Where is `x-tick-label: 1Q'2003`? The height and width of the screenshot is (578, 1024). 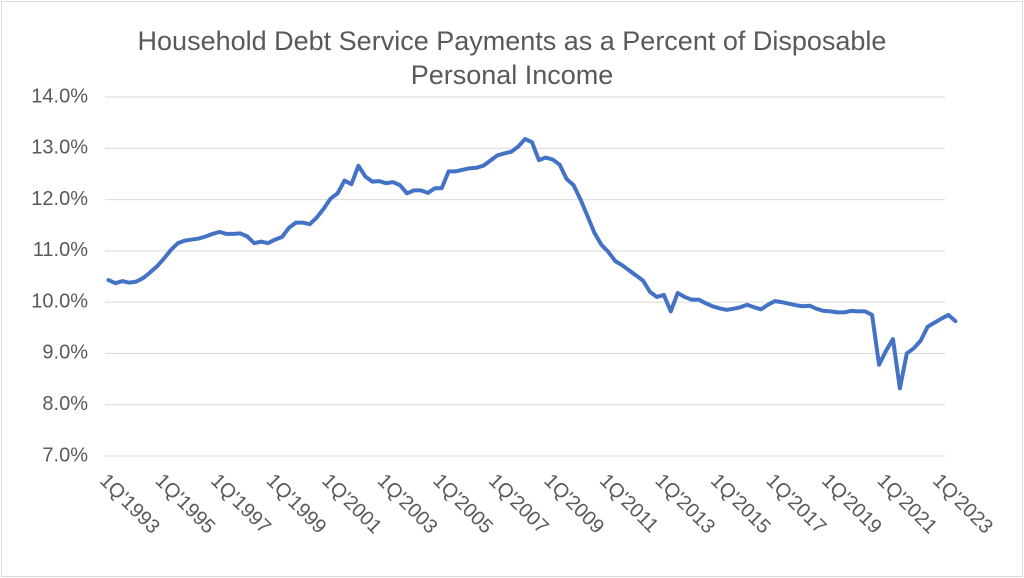 x-tick-label: 1Q'2003 is located at coordinates (407, 504).